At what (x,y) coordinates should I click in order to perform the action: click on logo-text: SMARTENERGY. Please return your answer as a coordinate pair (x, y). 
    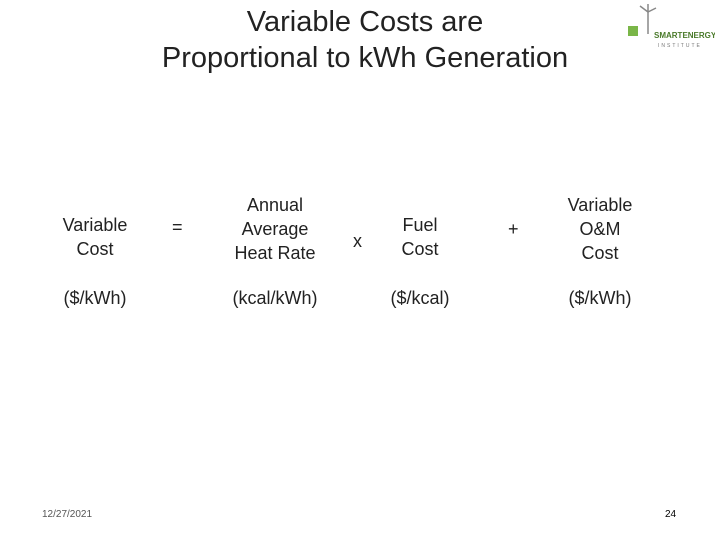
    Looking at the image, I should click on (684, 35).